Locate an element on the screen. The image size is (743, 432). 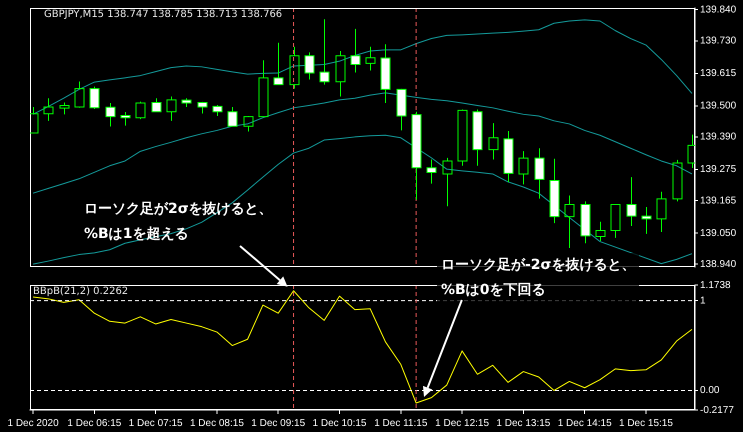
x-tick-label: 1 Dec 06:15 is located at coordinates (94, 423).